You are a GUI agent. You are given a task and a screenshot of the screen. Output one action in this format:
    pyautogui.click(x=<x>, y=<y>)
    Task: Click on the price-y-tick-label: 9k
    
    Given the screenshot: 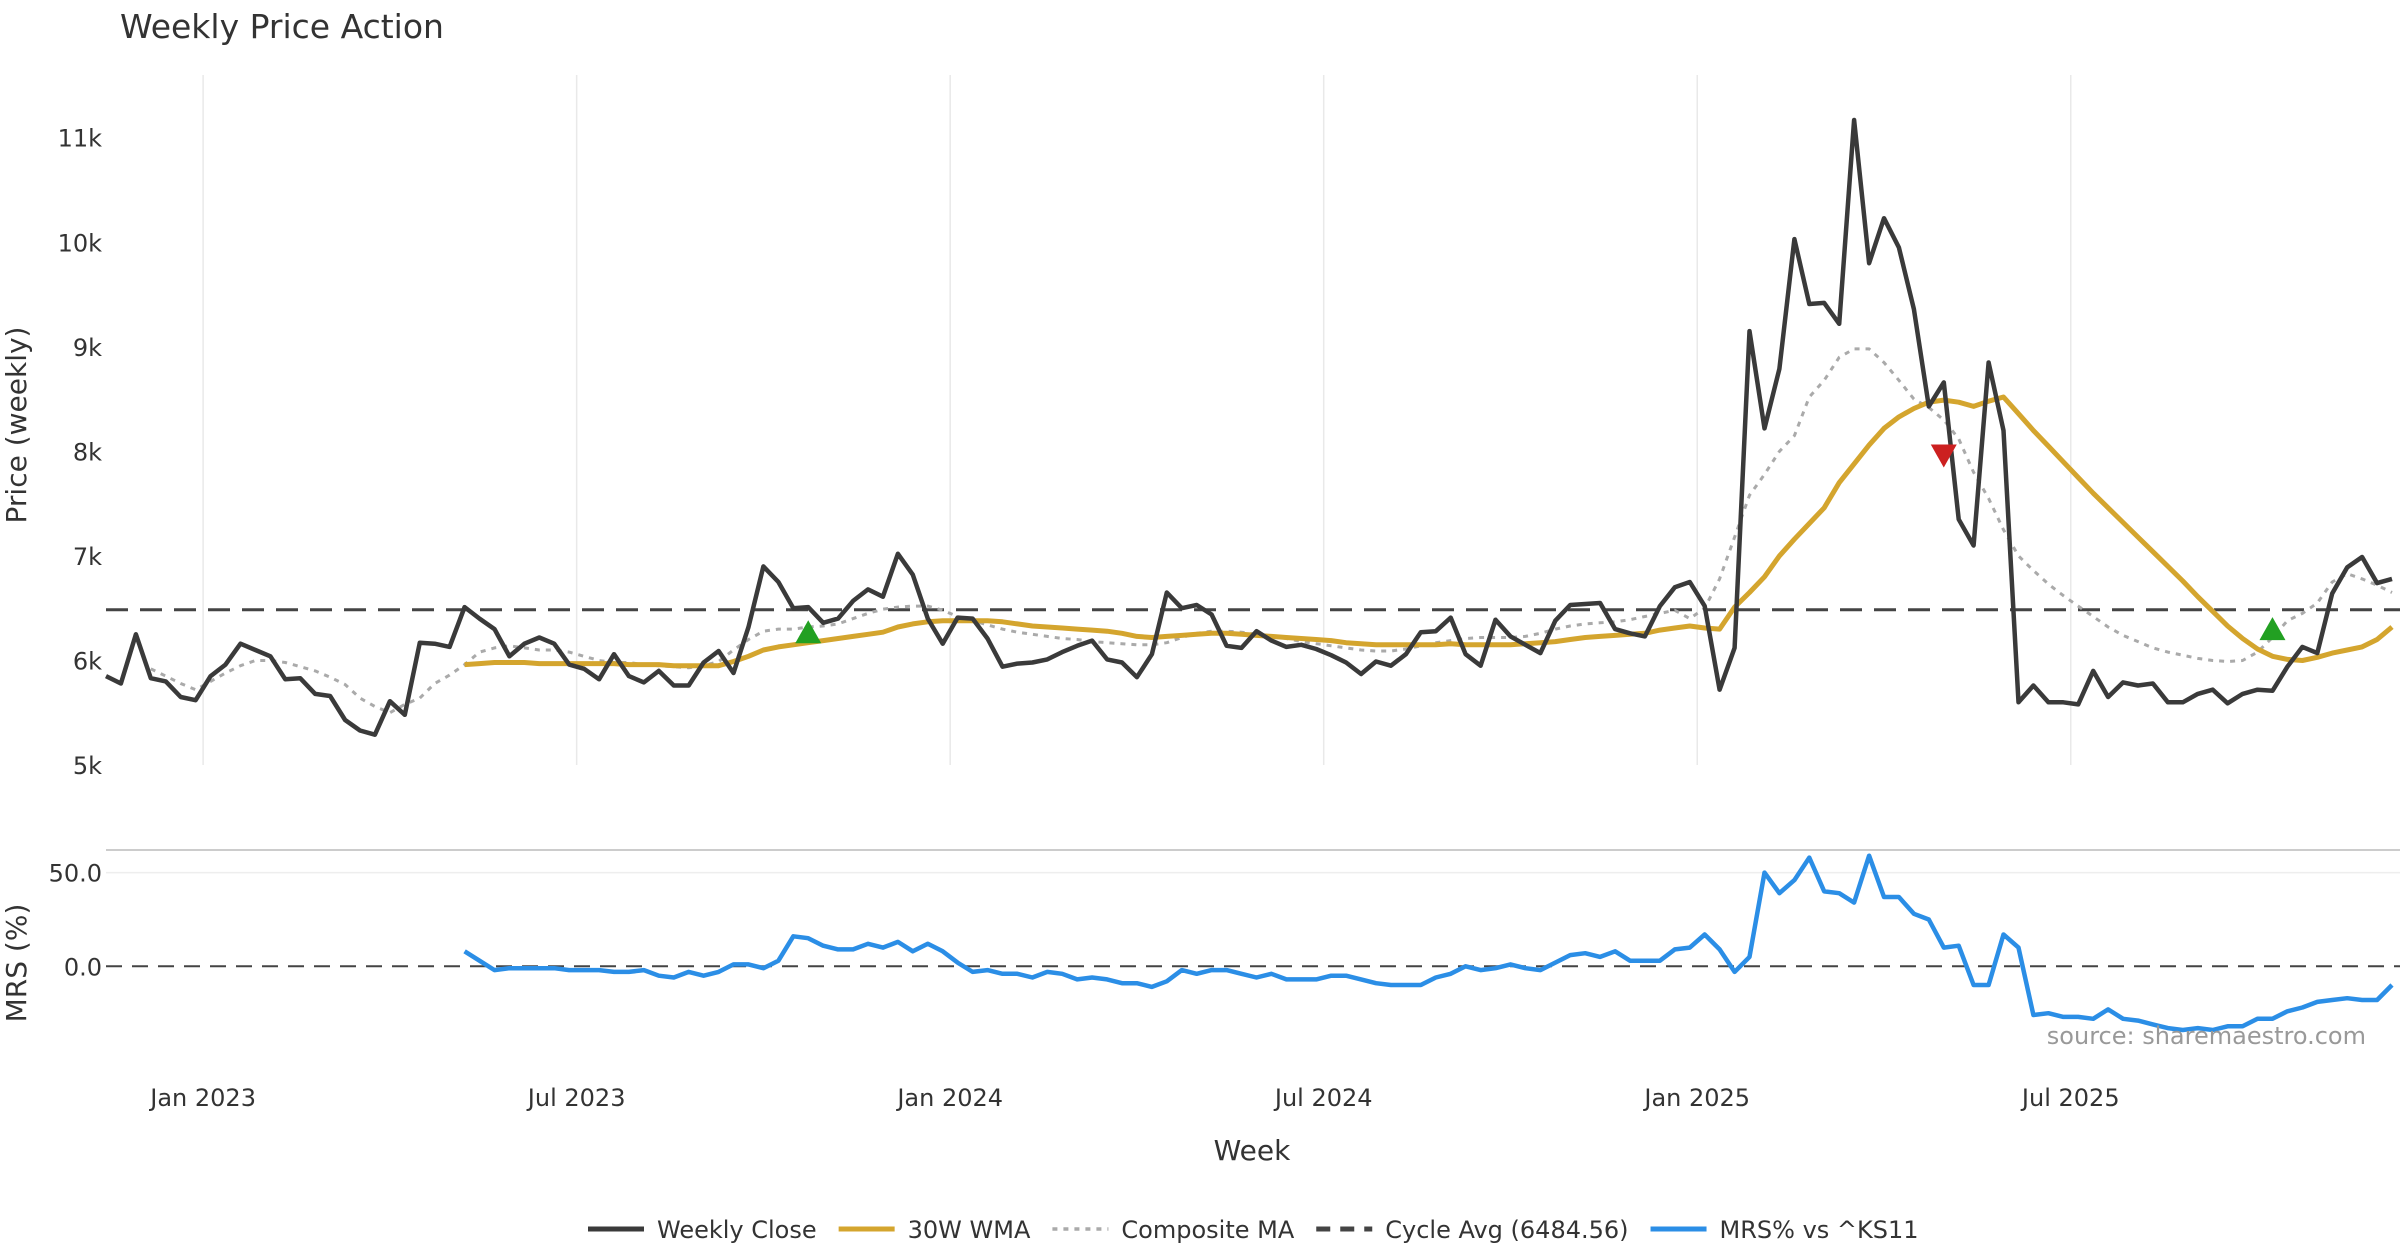 What is the action you would take?
    pyautogui.click(x=87, y=348)
    